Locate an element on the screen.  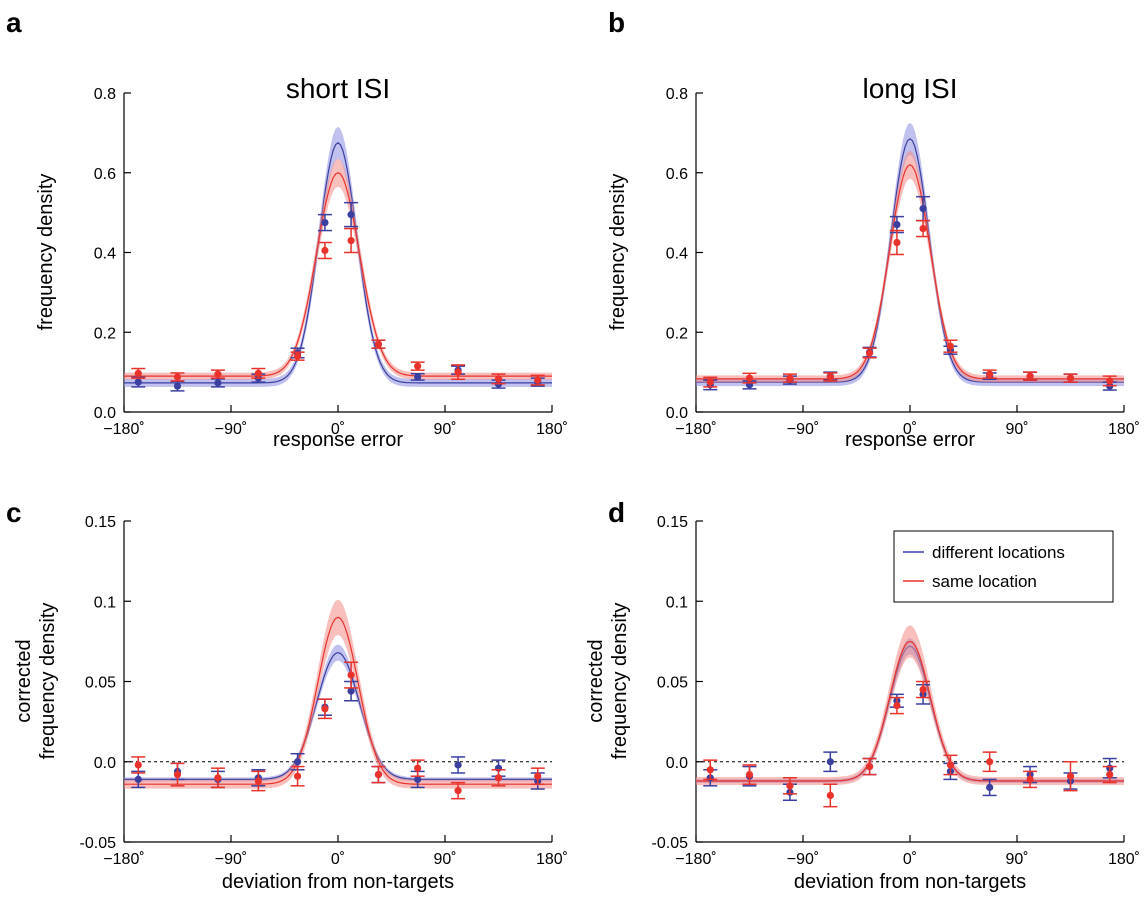
panel-title-b: long ISI is located at coordinates (910, 88).